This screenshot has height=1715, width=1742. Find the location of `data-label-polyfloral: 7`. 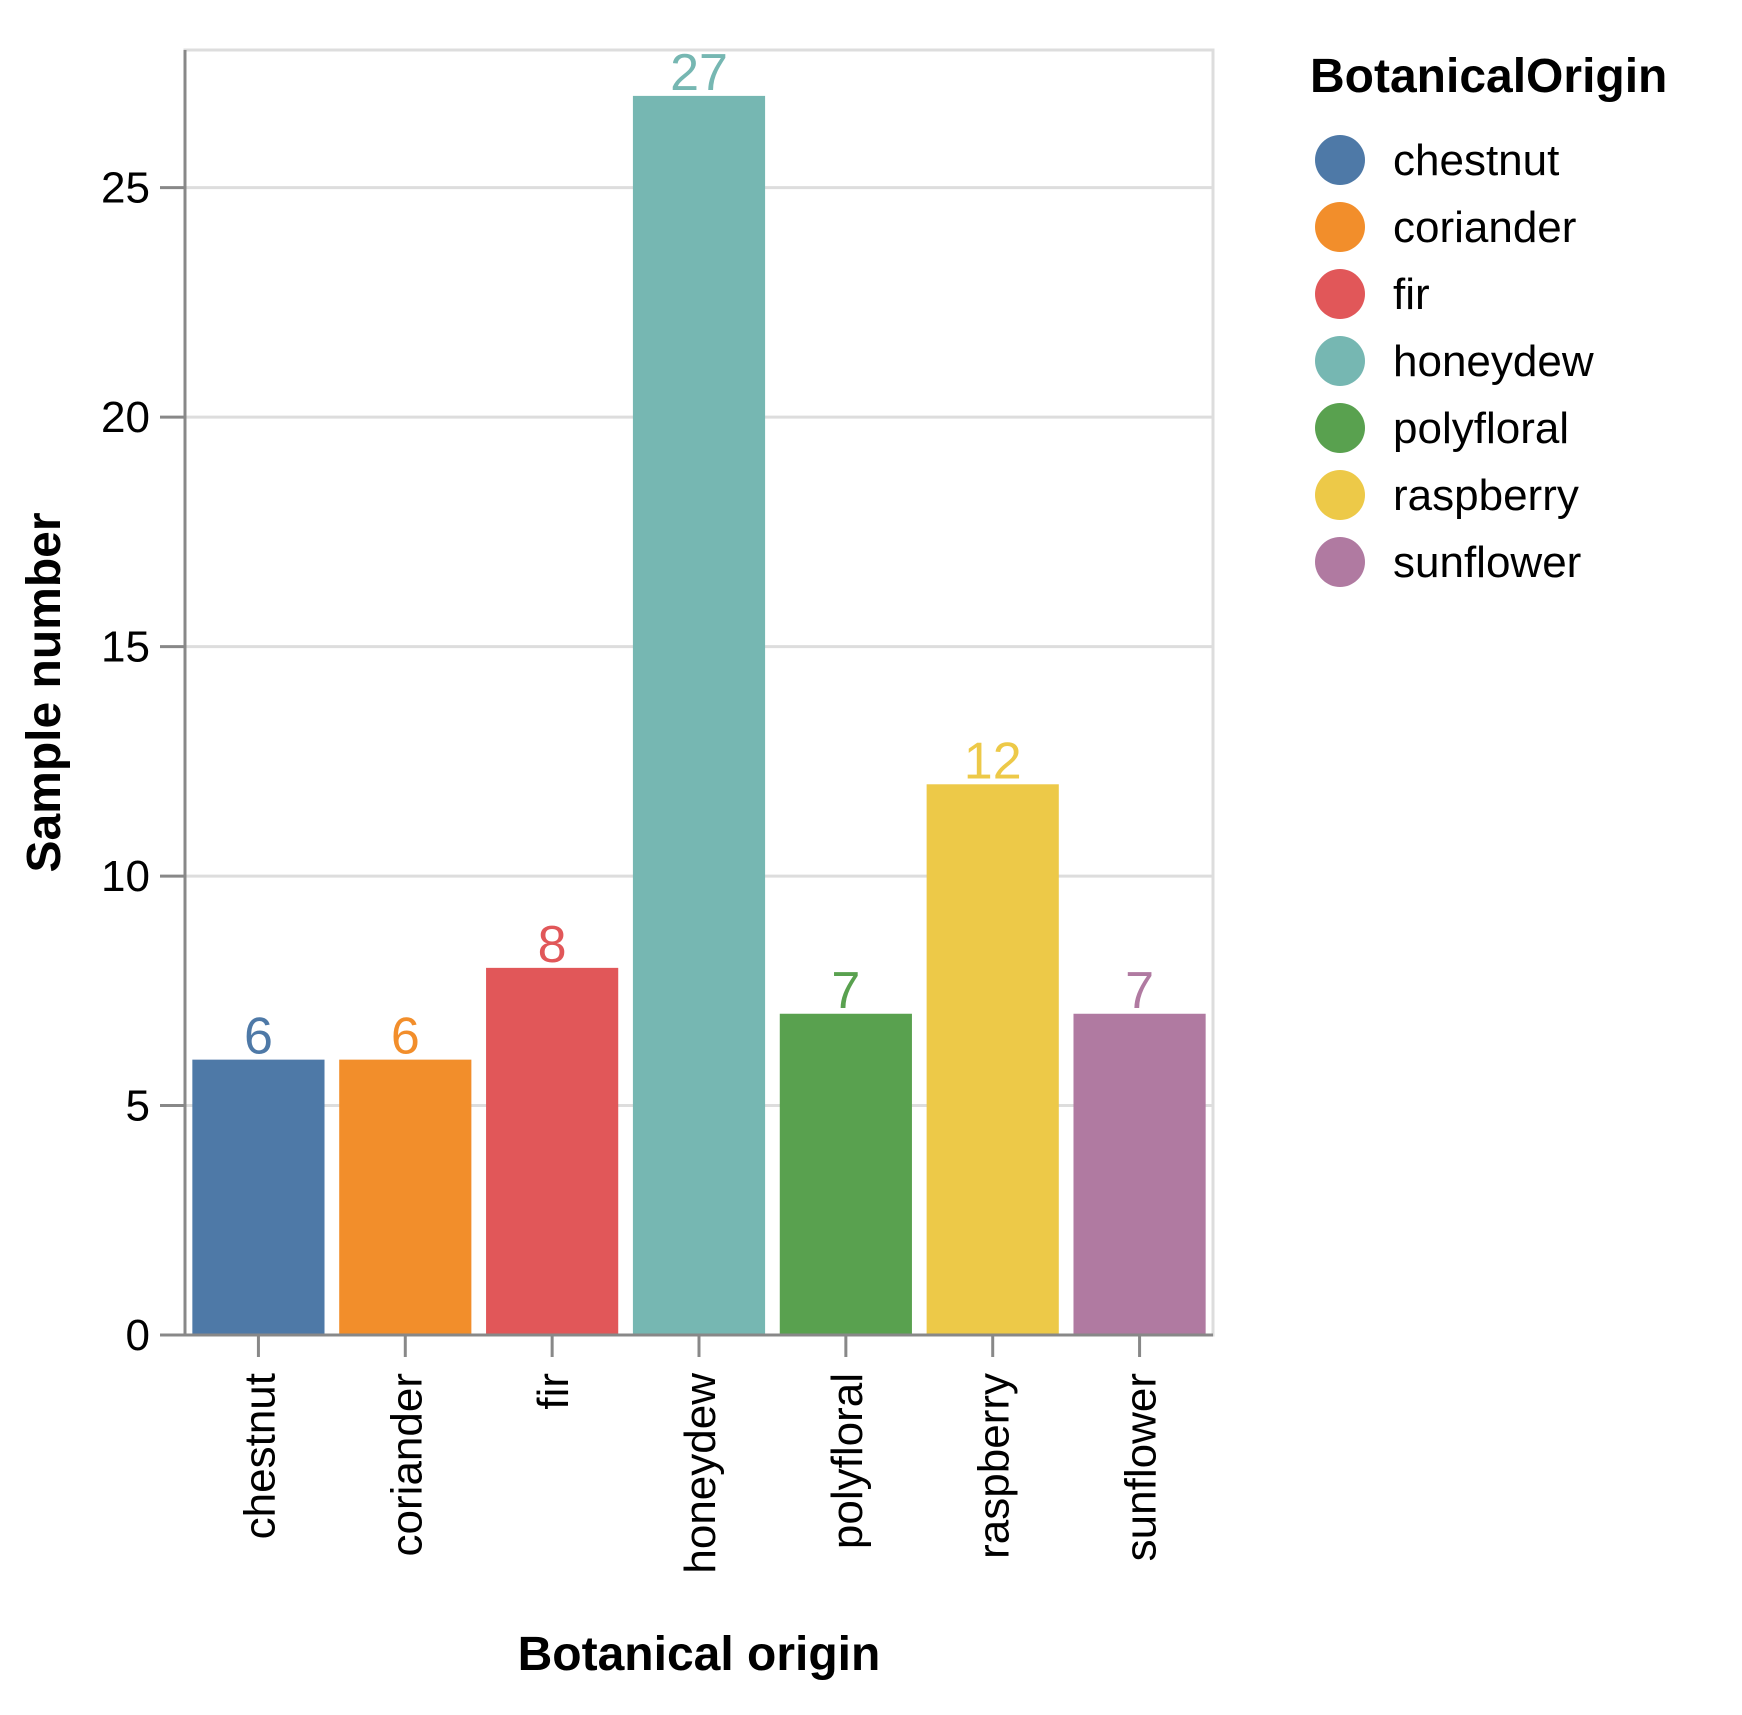

data-label-polyfloral: 7 is located at coordinates (845, 991).